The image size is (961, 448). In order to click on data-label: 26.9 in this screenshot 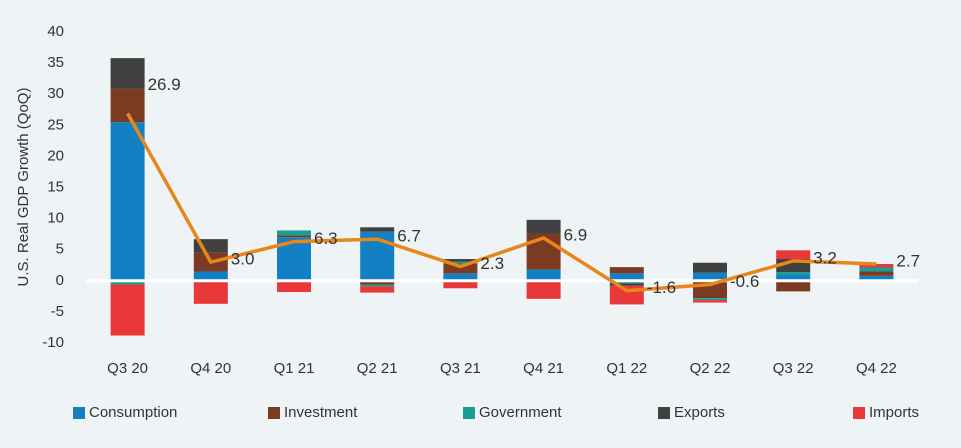, I will do `click(164, 84)`.